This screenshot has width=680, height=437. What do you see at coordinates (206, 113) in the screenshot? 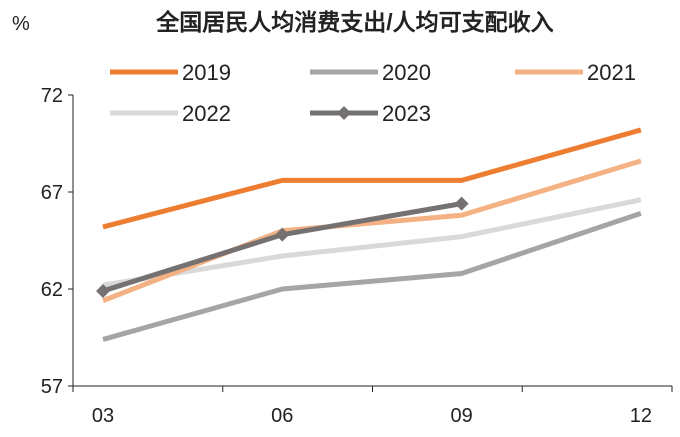
I see `legend-label: 2022` at bounding box center [206, 113].